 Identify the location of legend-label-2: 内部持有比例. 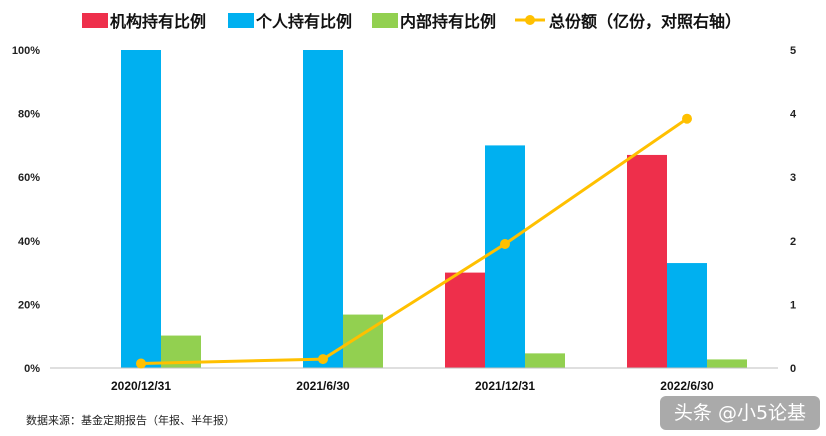
(448, 21).